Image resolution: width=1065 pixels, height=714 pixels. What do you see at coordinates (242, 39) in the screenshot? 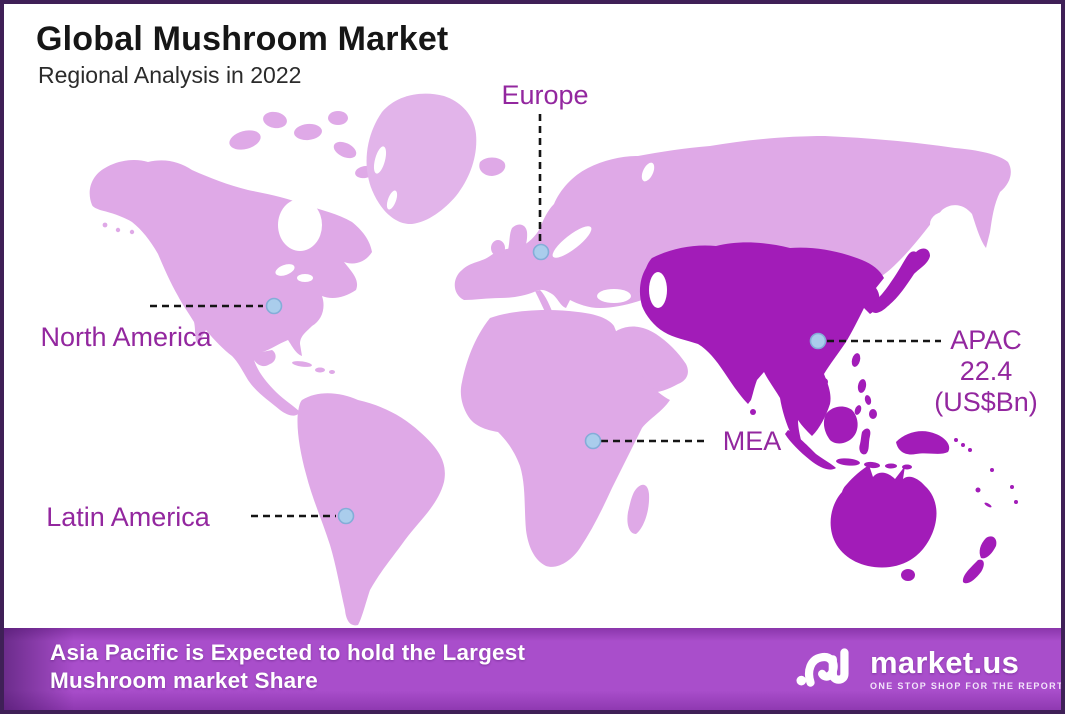
I see `page-title: Global Mushroom Market` at bounding box center [242, 39].